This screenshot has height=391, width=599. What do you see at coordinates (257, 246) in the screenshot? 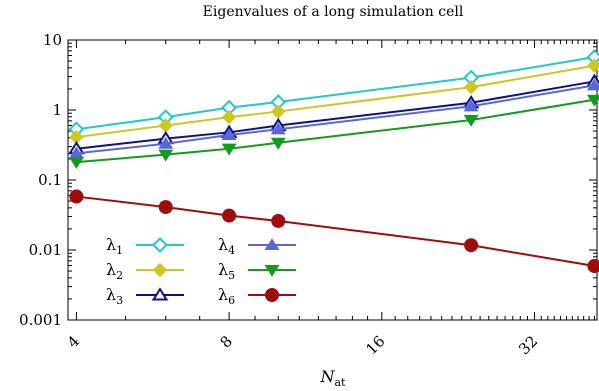
I see `legend-item-lambda-4: λ4` at bounding box center [257, 246].